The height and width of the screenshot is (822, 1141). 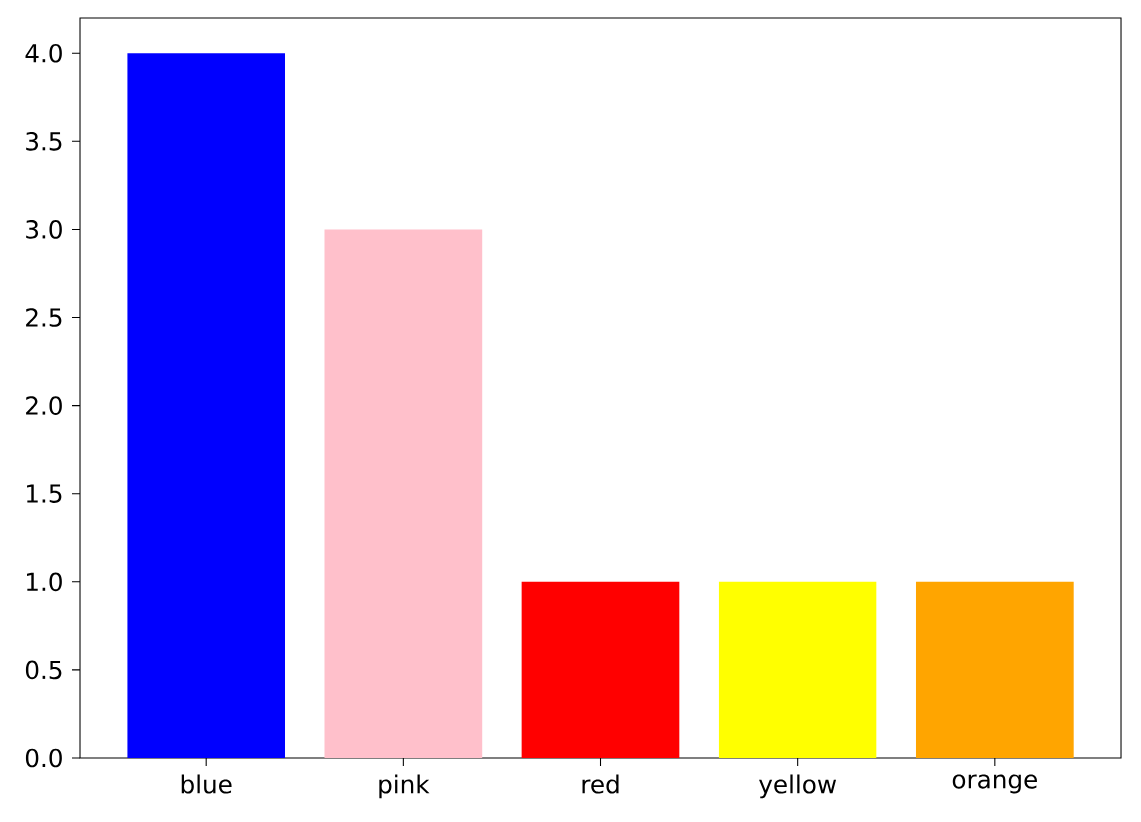 What do you see at coordinates (44, 405) in the screenshot?
I see `y-tick-label: 2.0` at bounding box center [44, 405].